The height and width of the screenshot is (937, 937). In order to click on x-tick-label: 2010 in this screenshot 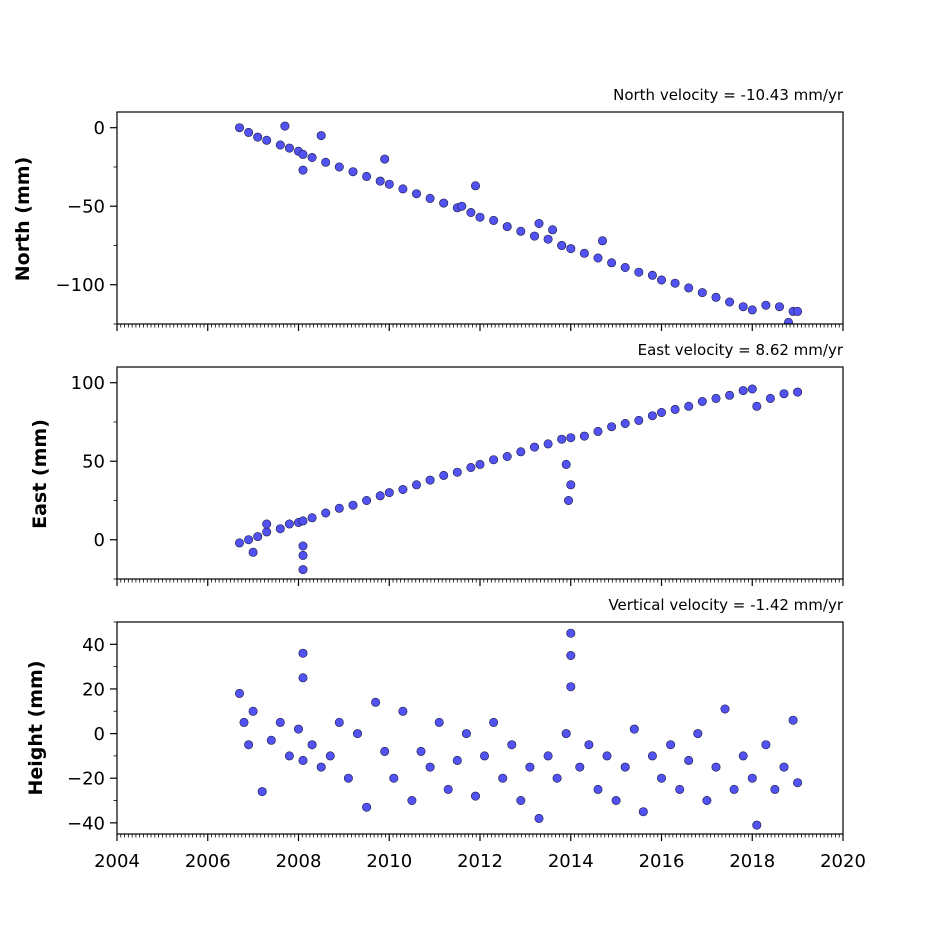, I will do `click(389, 861)`.